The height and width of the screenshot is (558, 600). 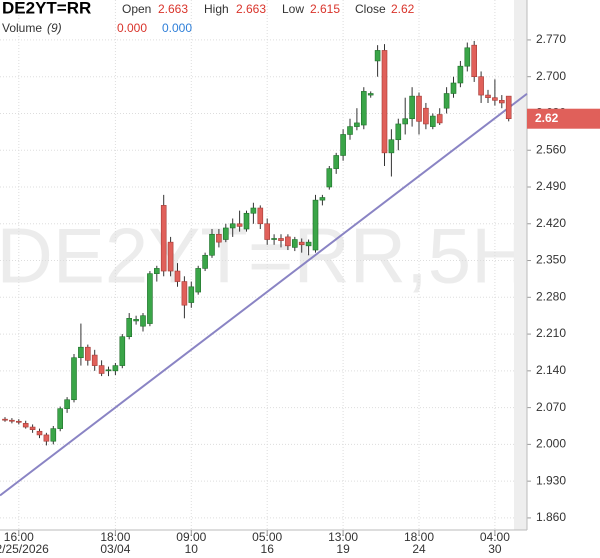 What do you see at coordinates (115, 549) in the screenshot?
I see `x-tick-date: 03/04` at bounding box center [115, 549].